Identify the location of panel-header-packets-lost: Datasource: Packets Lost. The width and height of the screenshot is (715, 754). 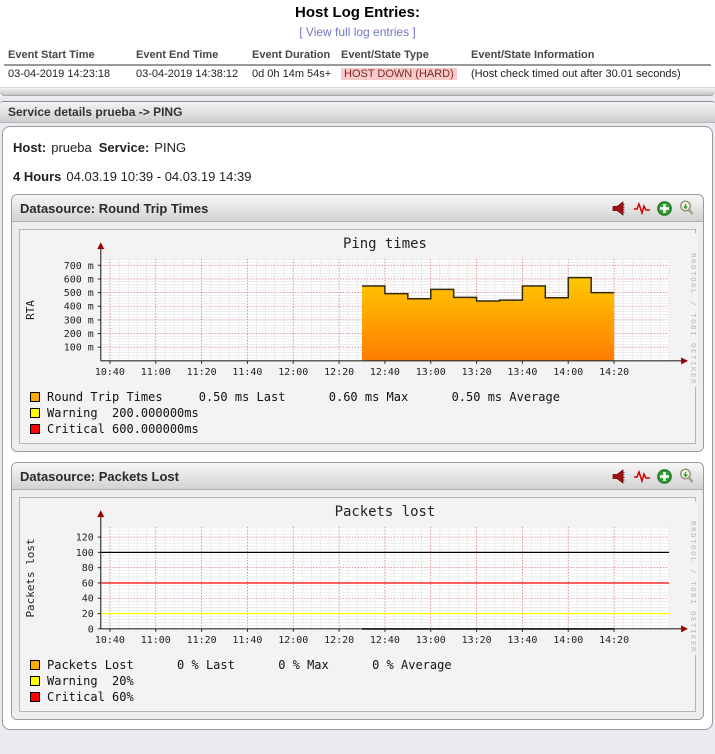
(357, 476).